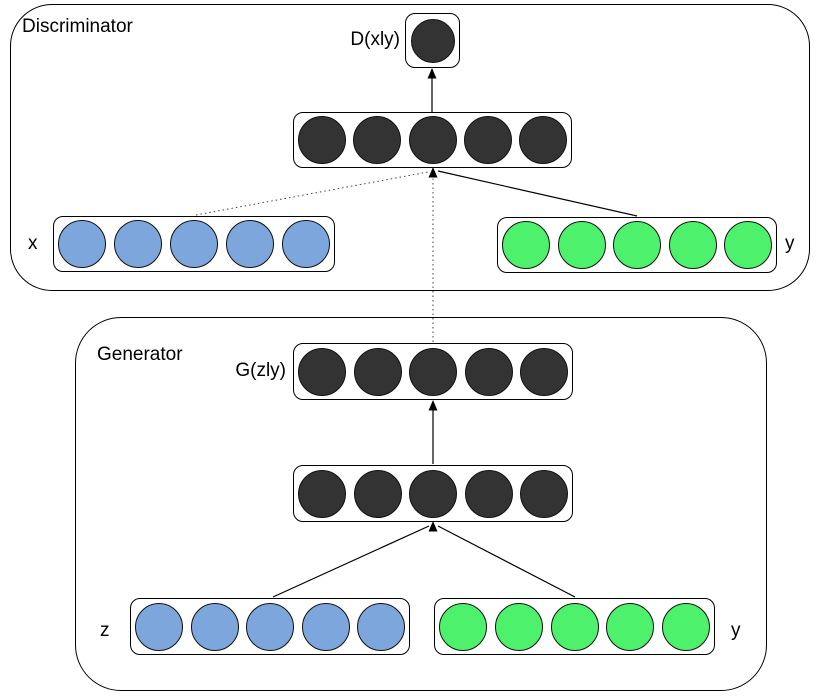  I want to click on generator-title: Generator, so click(140, 354).